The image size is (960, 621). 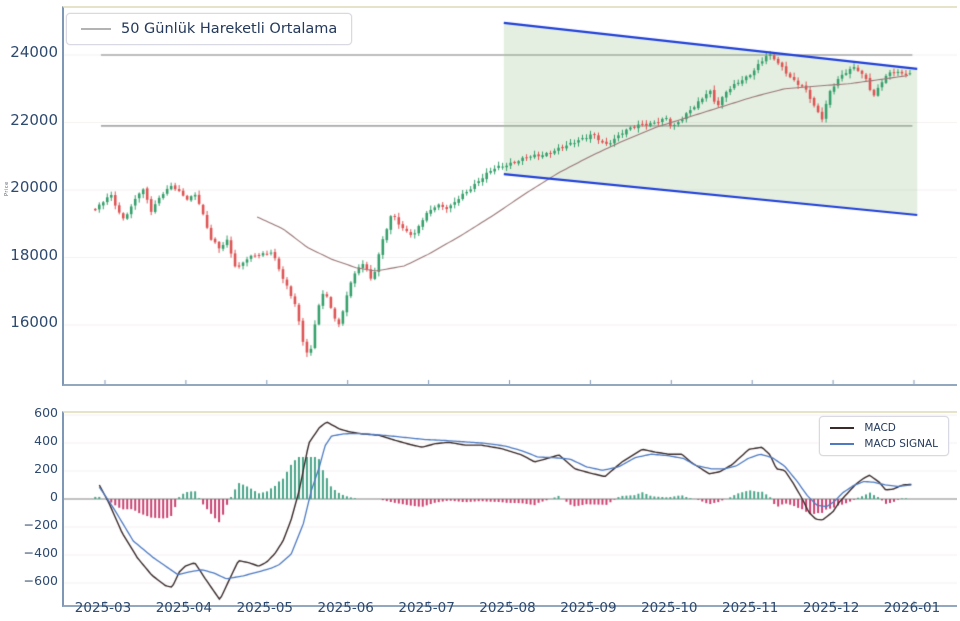 I want to click on x-tick-label: 2025-06, so click(x=345, y=608).